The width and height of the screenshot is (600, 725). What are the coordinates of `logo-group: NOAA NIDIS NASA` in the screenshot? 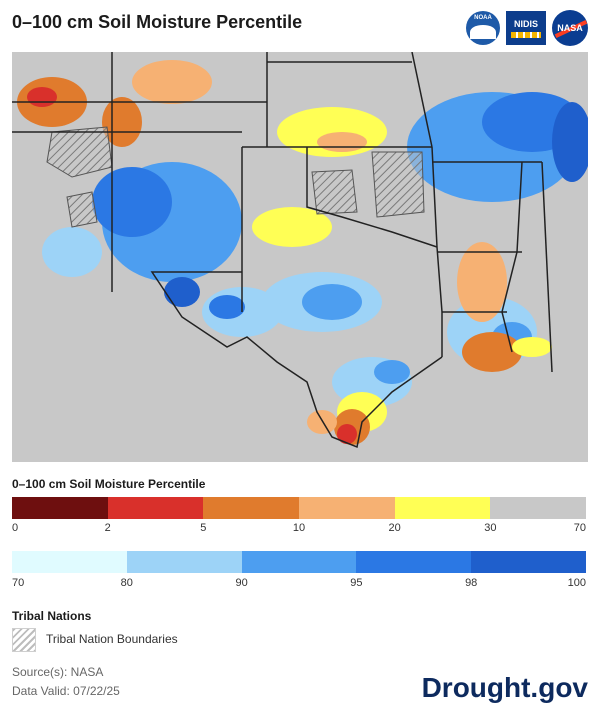 It's located at (527, 28).